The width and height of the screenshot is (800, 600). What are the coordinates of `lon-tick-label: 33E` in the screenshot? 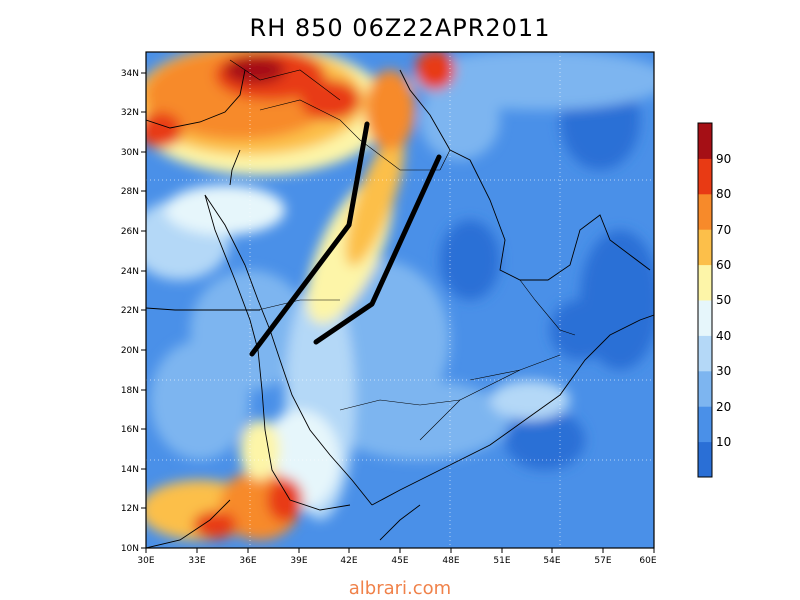 It's located at (196, 561).